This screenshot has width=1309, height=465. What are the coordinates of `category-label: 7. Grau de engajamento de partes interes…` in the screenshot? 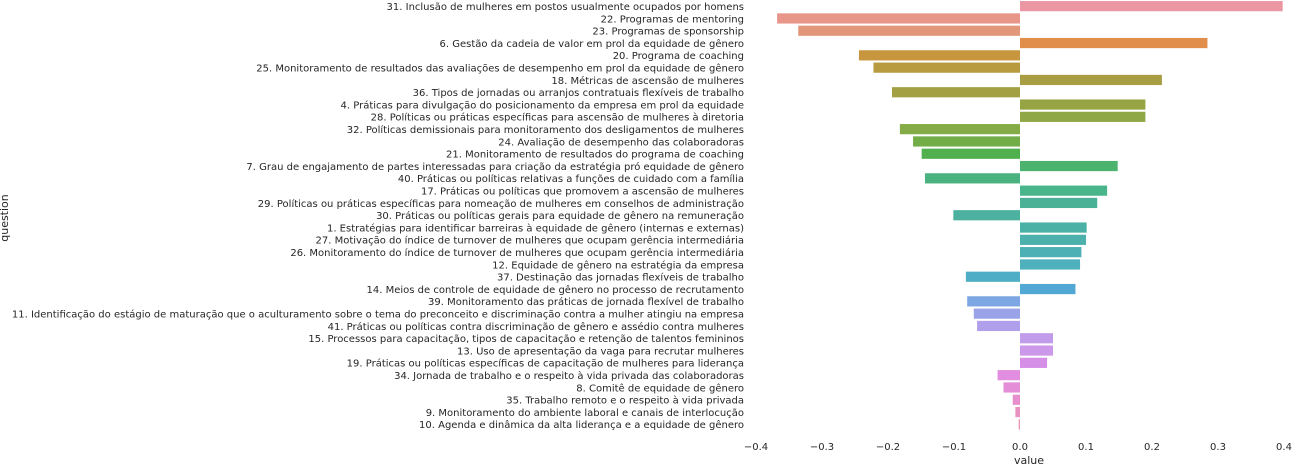 It's located at (495, 167).